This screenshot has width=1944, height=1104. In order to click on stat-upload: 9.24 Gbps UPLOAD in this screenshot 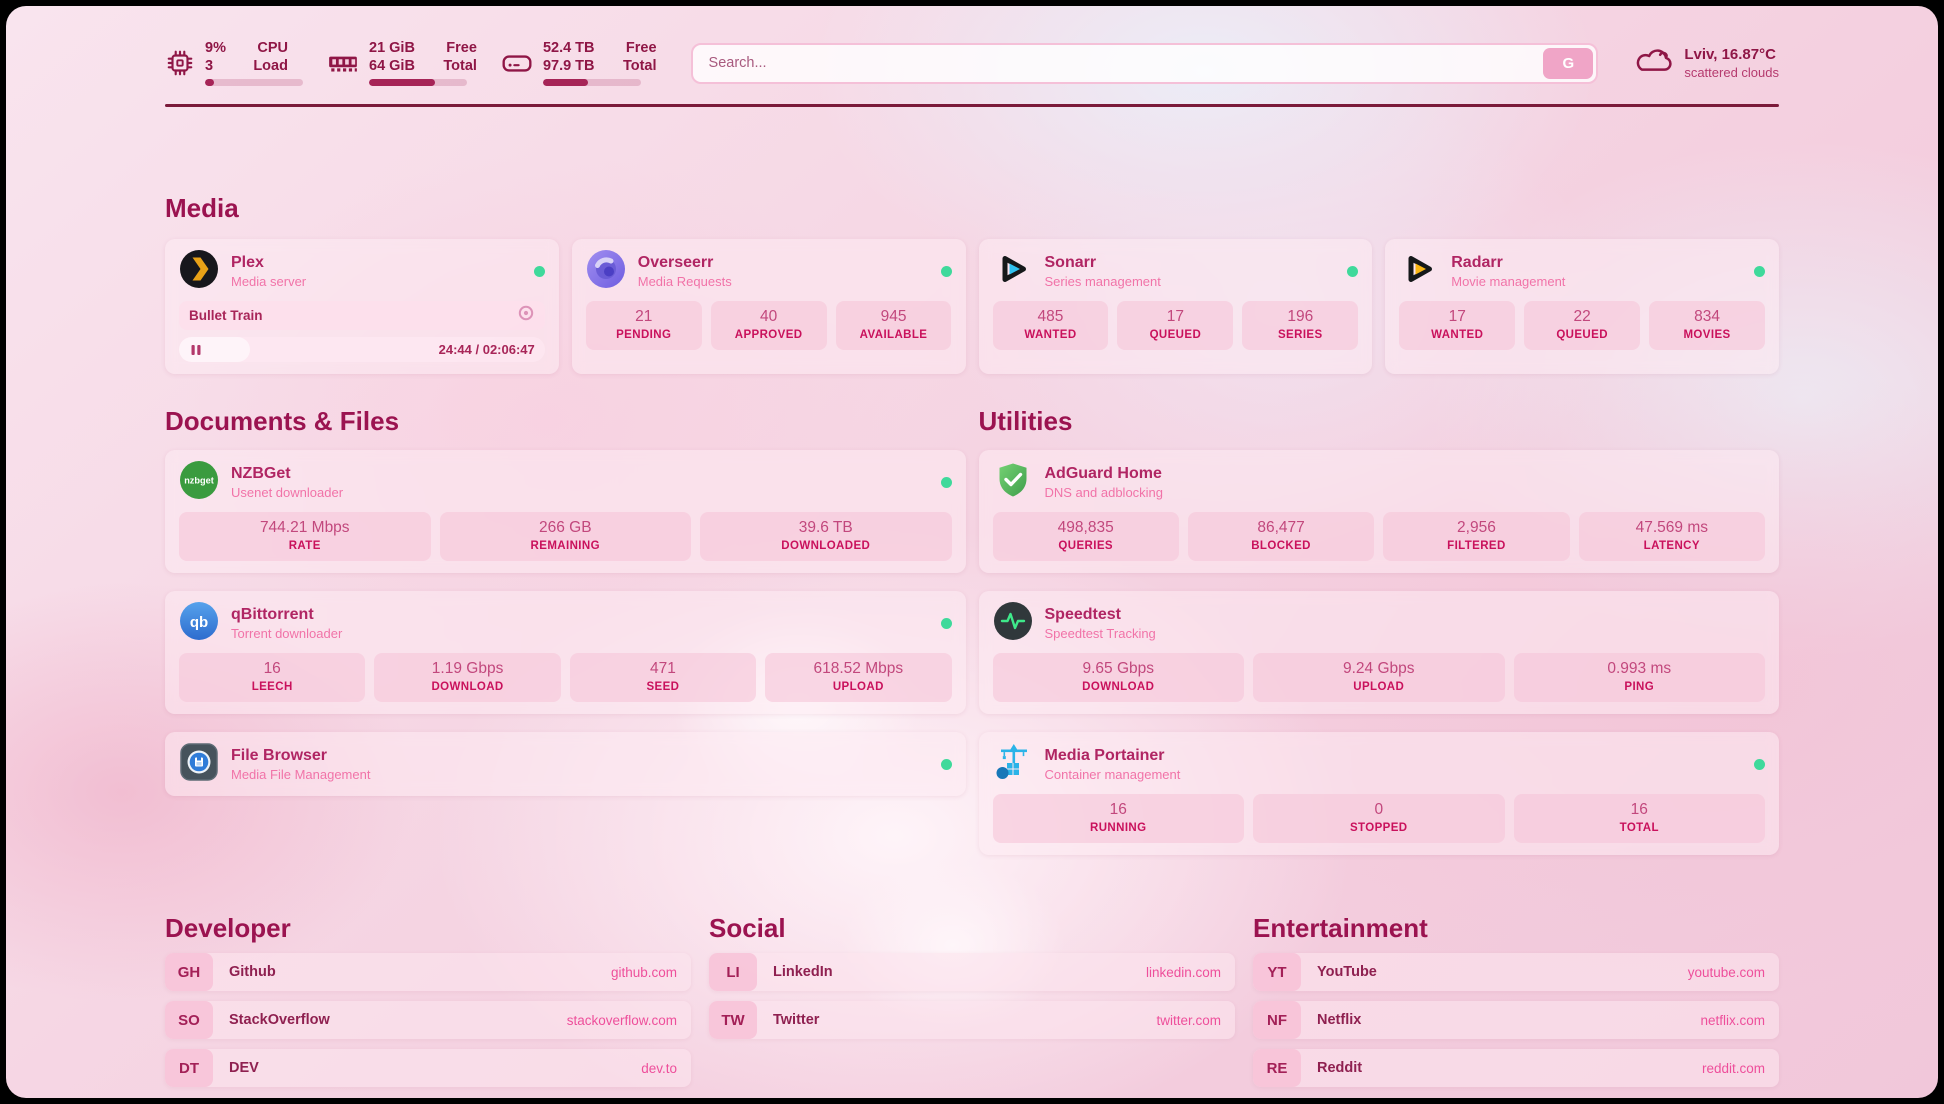, I will do `click(1379, 677)`.